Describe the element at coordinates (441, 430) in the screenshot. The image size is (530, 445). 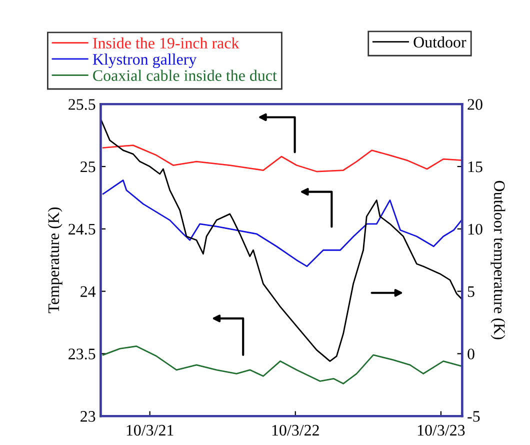
I see `x-tick-label: 10/3/23` at that location.